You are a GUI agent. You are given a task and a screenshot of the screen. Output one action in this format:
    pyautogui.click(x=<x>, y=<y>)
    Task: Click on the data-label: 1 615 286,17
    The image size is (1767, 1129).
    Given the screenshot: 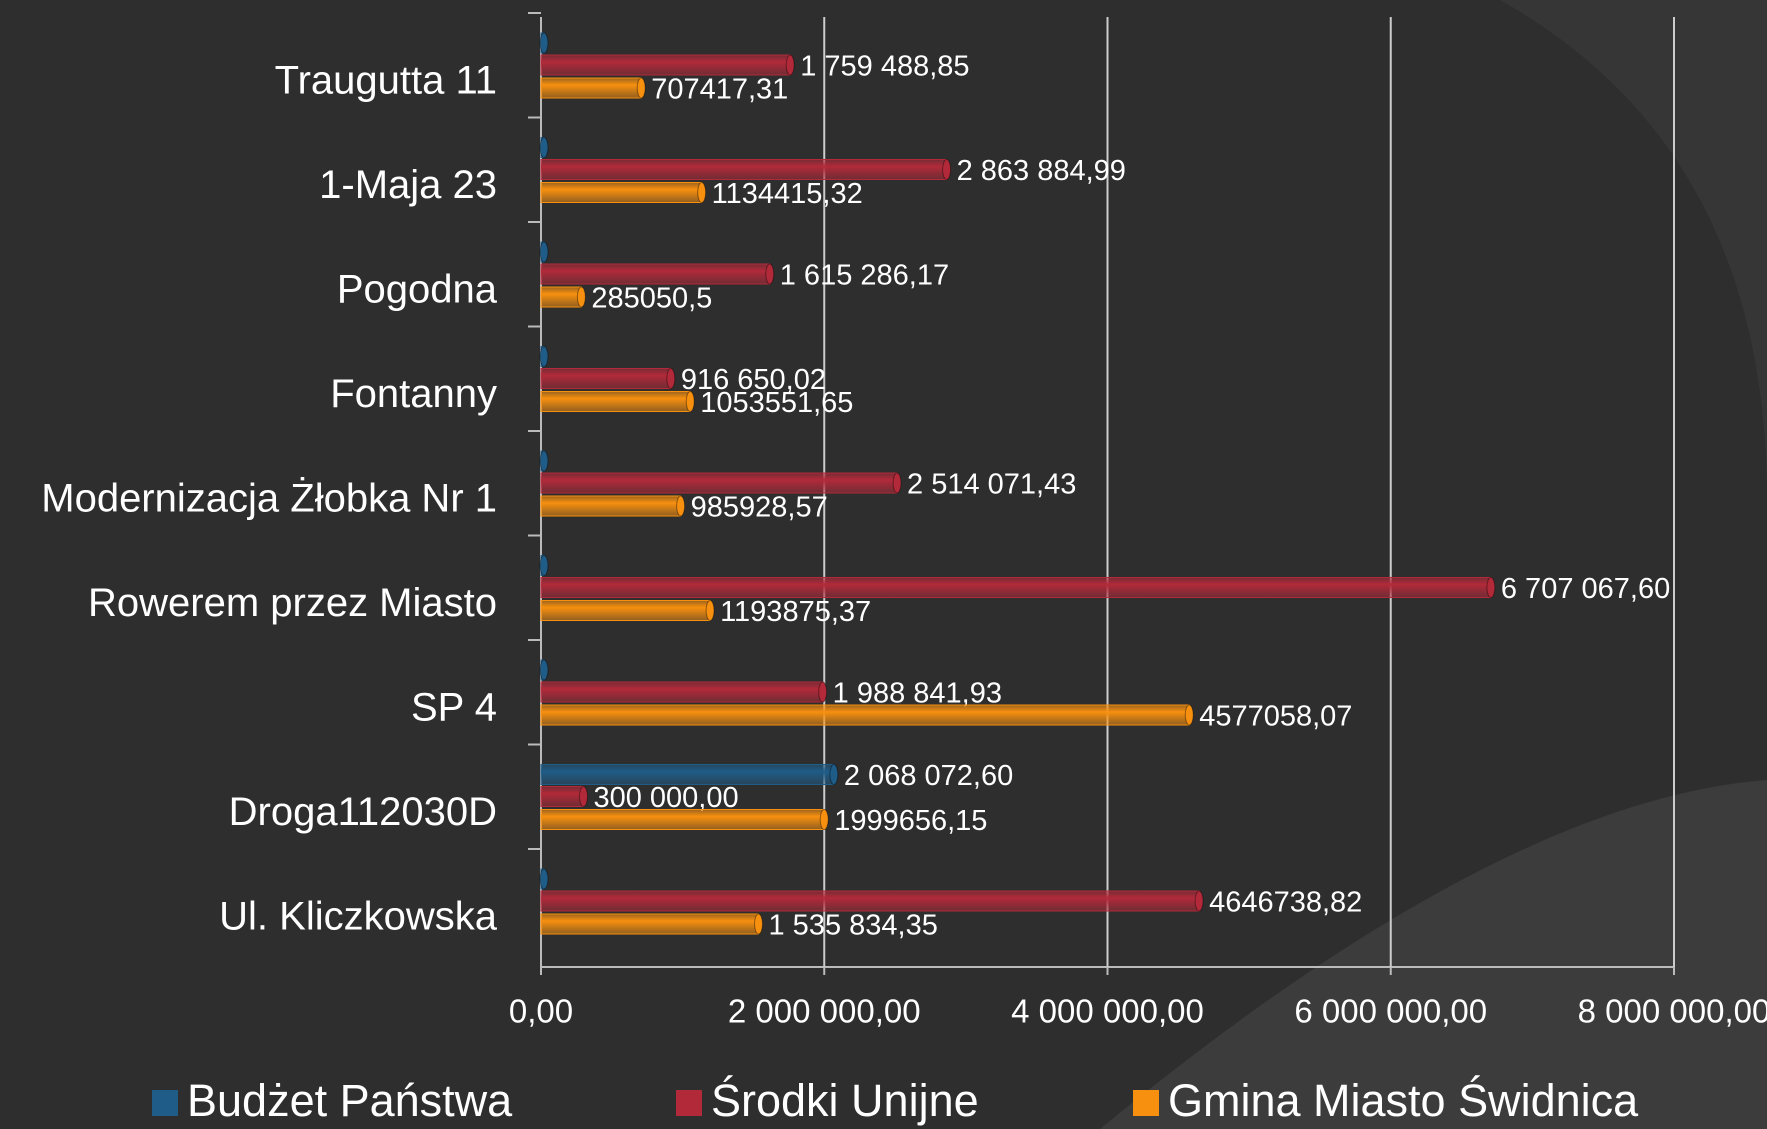 What is the action you would take?
    pyautogui.click(x=864, y=276)
    